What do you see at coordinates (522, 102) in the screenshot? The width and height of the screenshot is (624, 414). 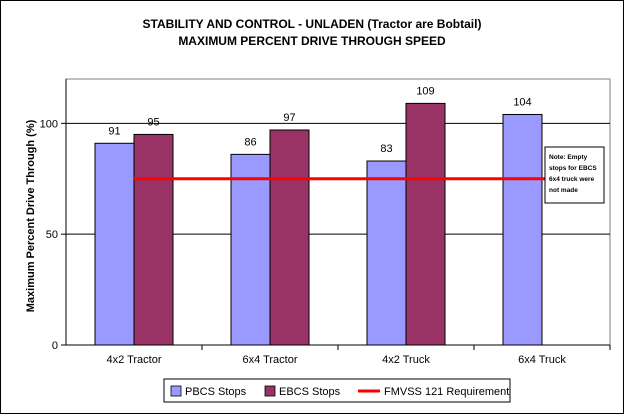 I see `data-label: 104` at bounding box center [522, 102].